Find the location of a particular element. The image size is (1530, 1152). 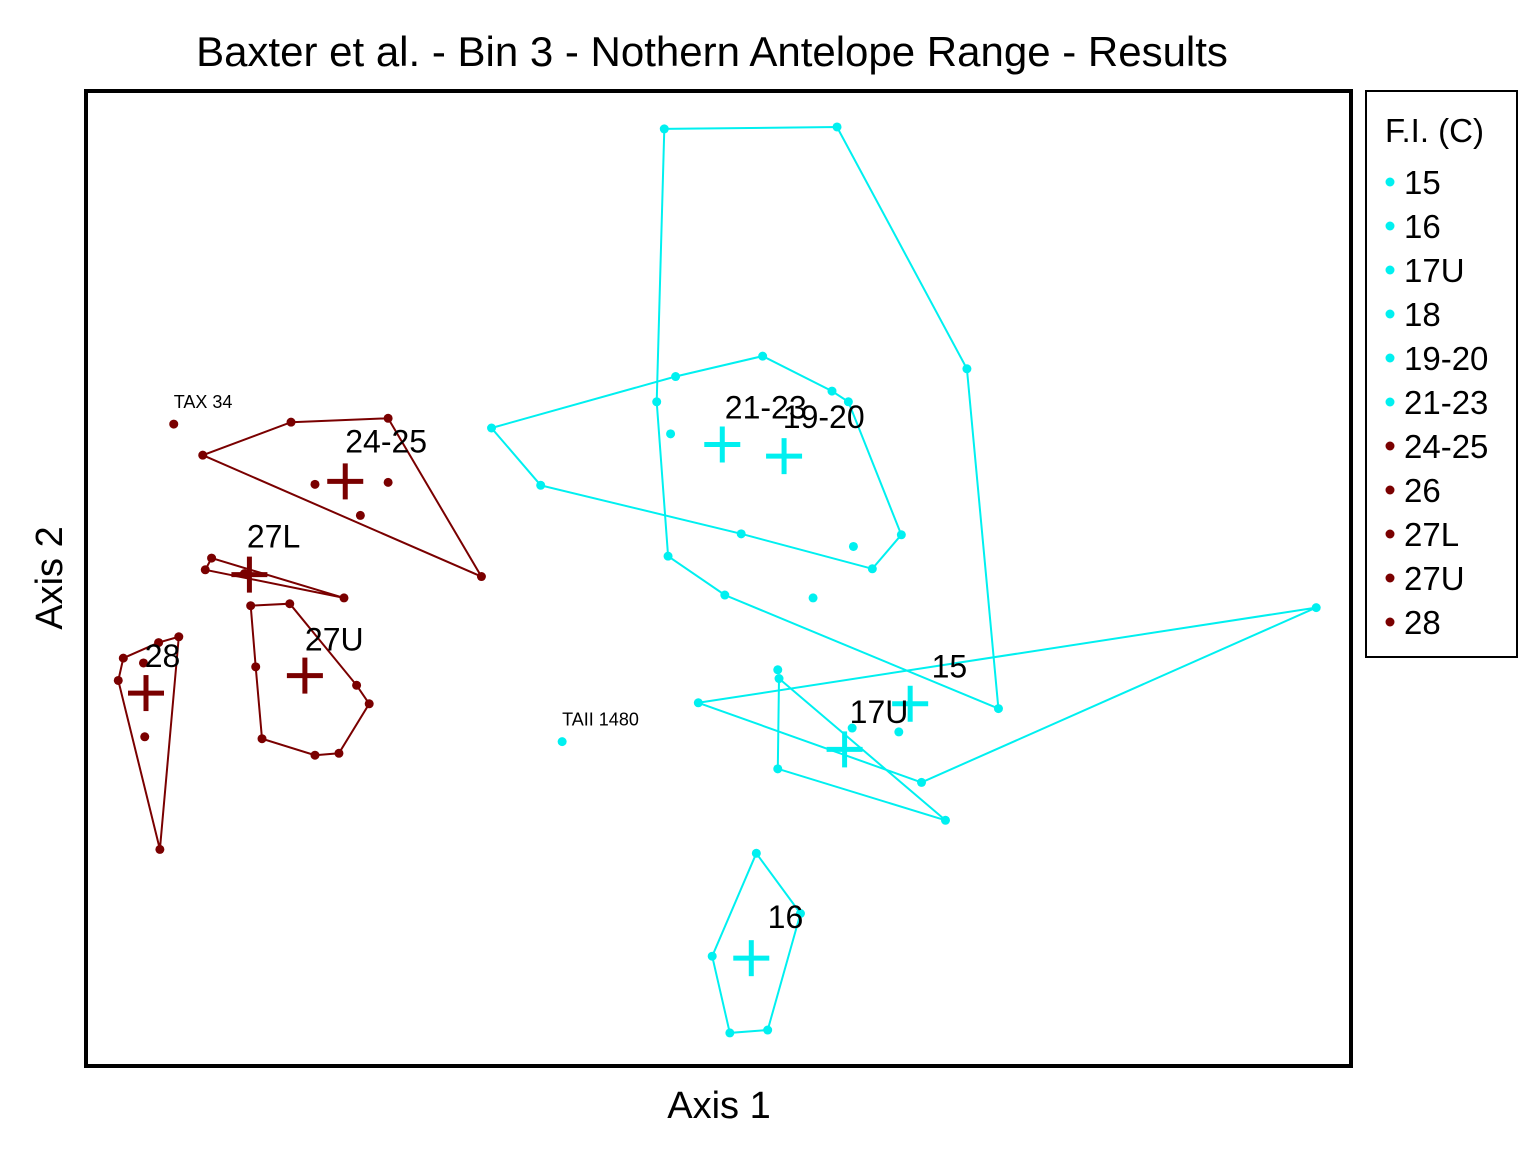

legend-entry-16: 16 is located at coordinates (1413, 226).